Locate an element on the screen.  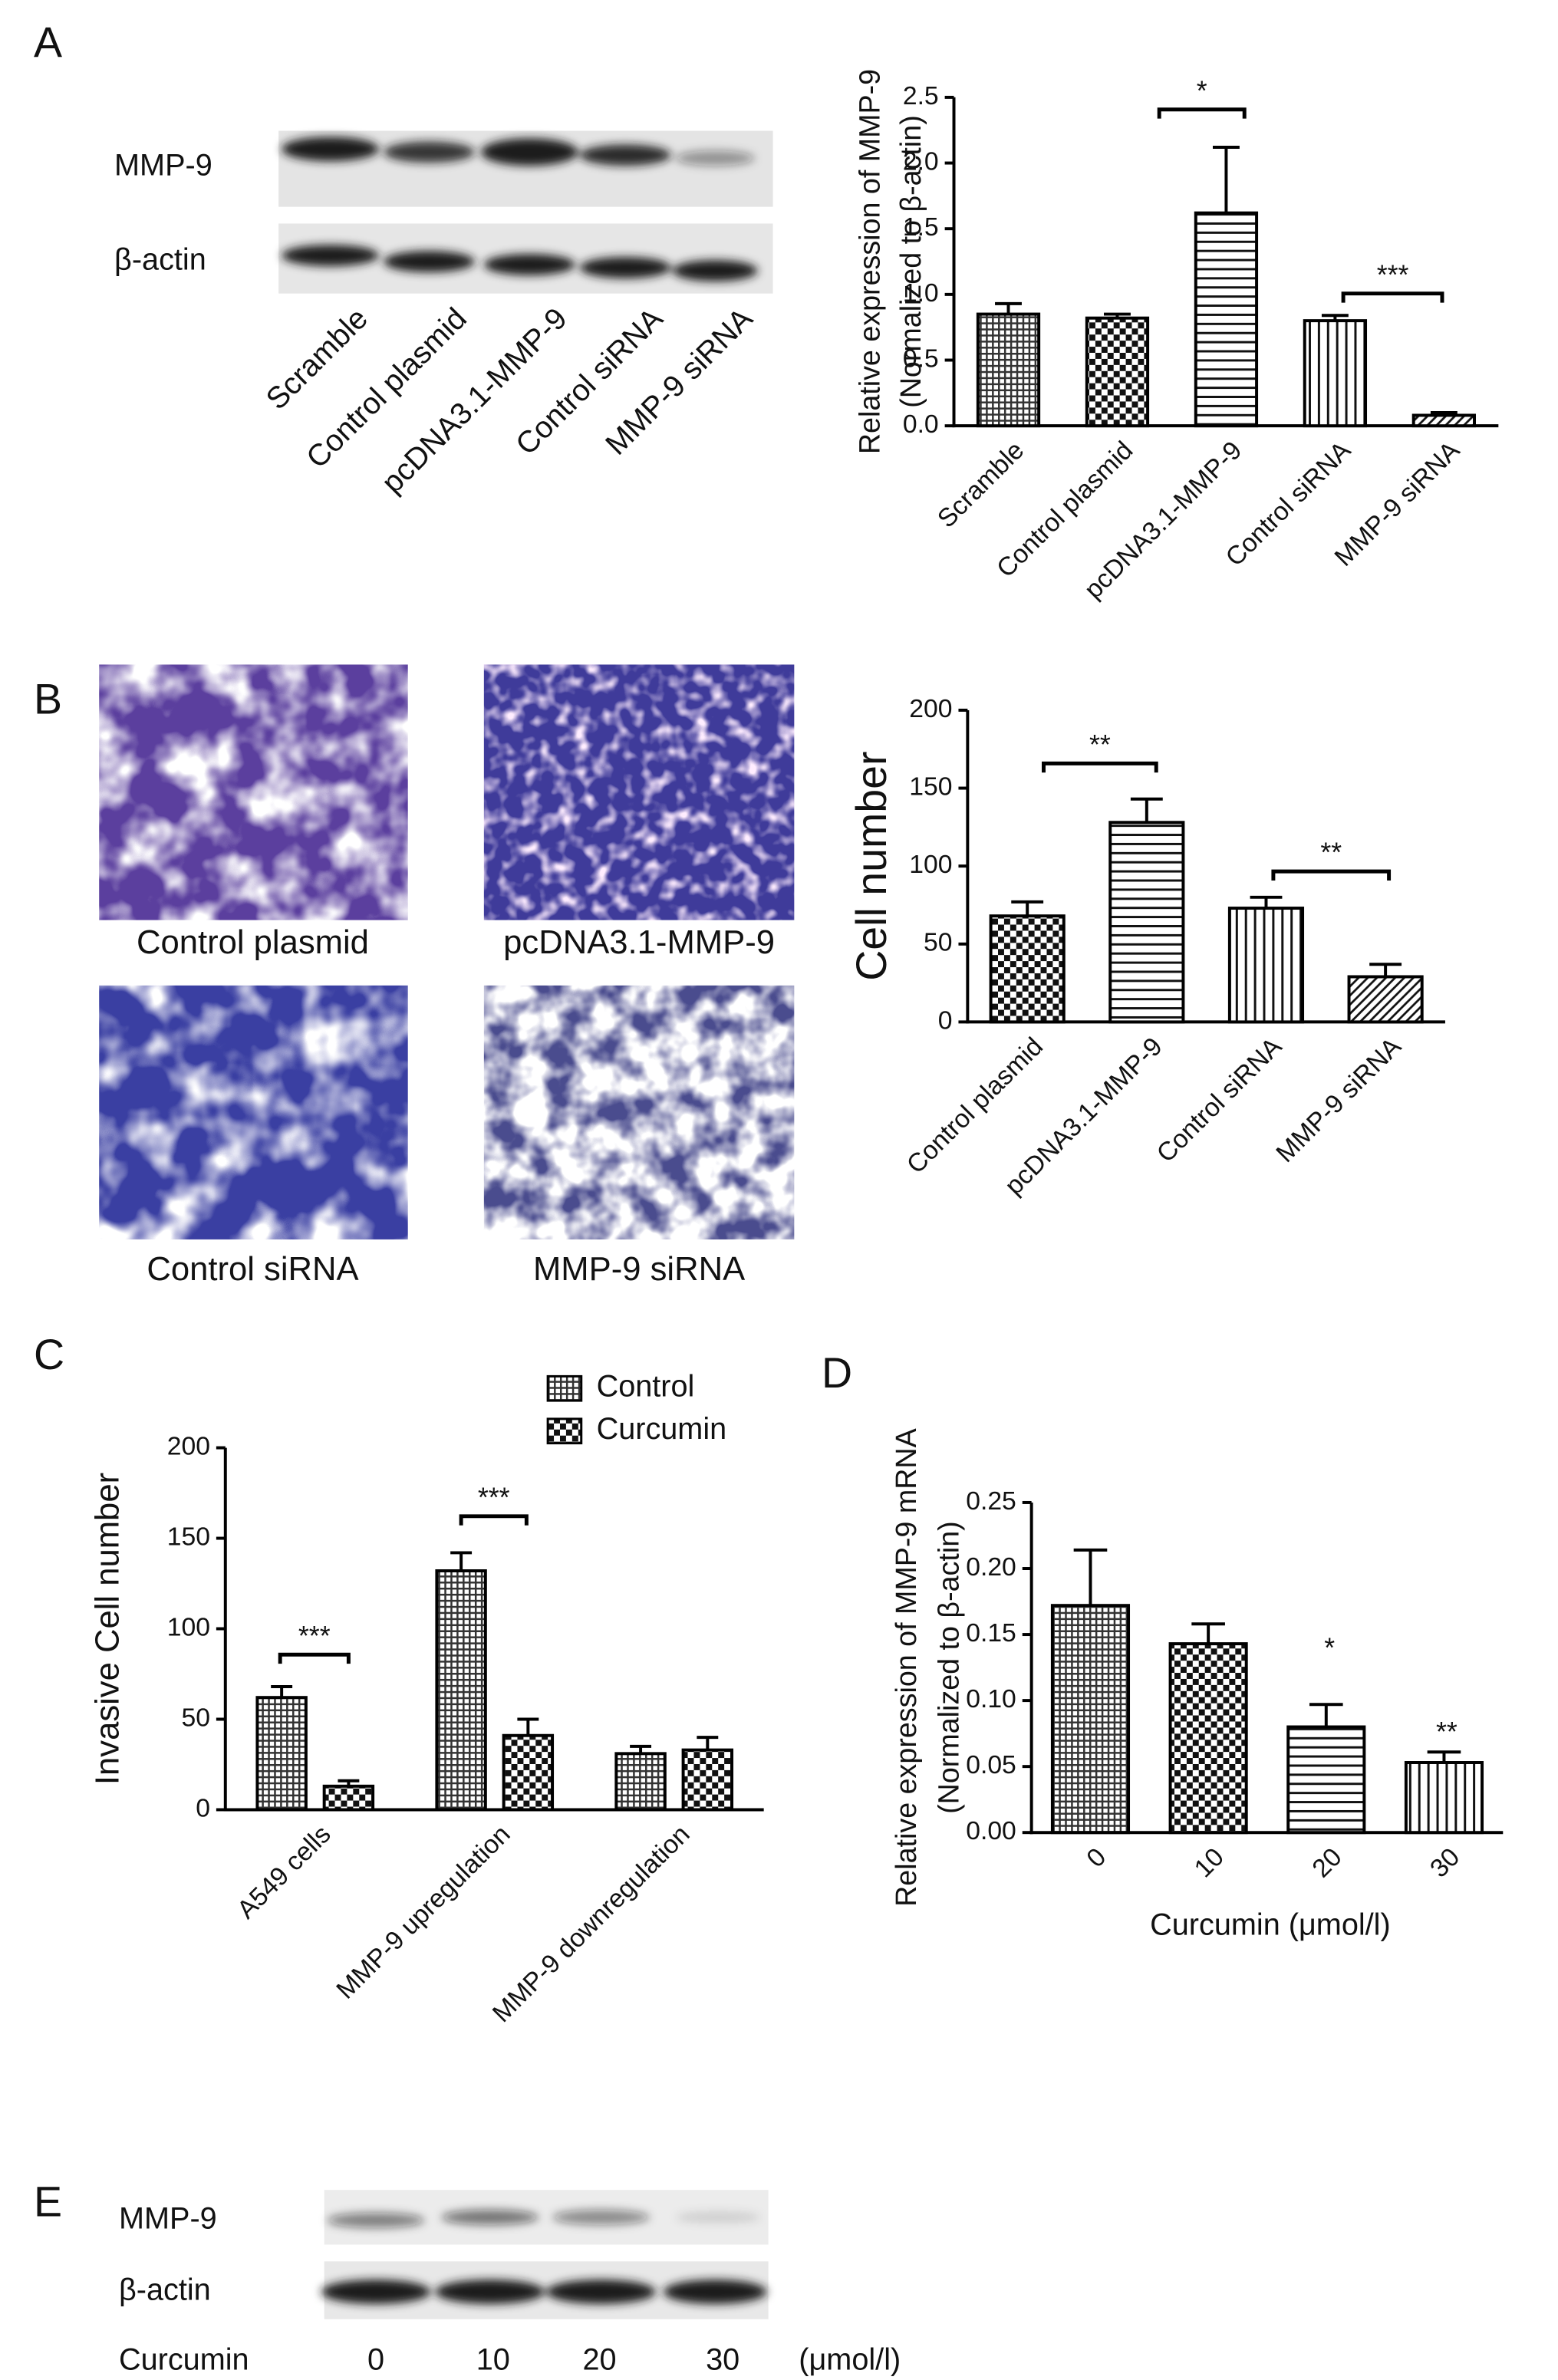
dose-label: 30 is located at coordinates (722, 2360).